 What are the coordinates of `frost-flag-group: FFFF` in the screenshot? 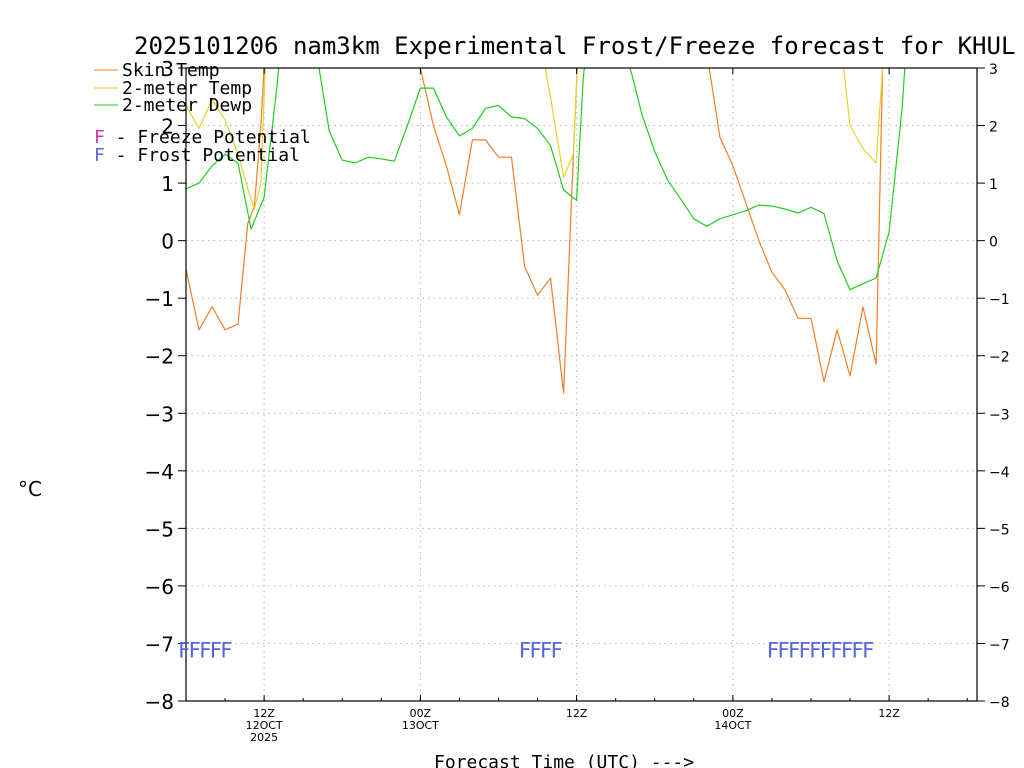 It's located at (540, 650).